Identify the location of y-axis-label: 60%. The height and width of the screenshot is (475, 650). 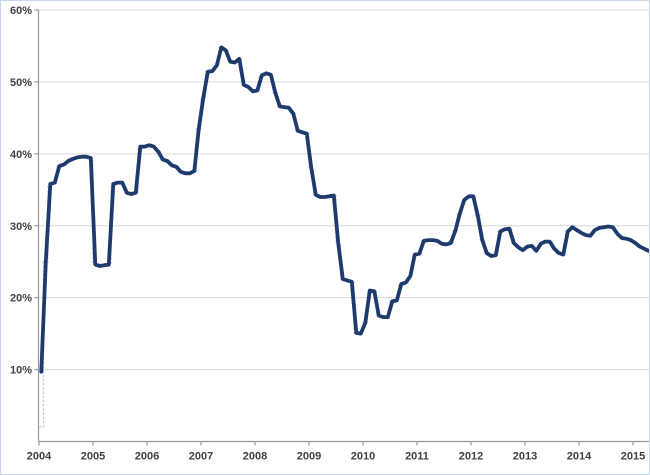
(21, 11).